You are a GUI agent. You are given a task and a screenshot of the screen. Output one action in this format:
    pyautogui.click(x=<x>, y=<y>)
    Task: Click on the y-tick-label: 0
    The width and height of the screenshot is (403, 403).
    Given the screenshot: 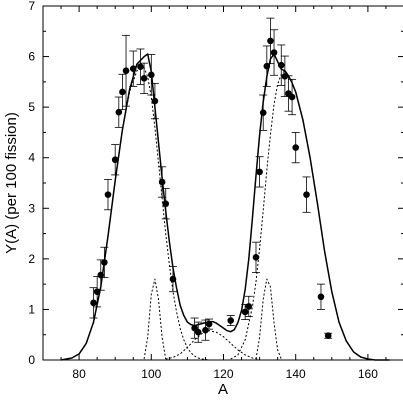 What is the action you would take?
    pyautogui.click(x=31, y=360)
    